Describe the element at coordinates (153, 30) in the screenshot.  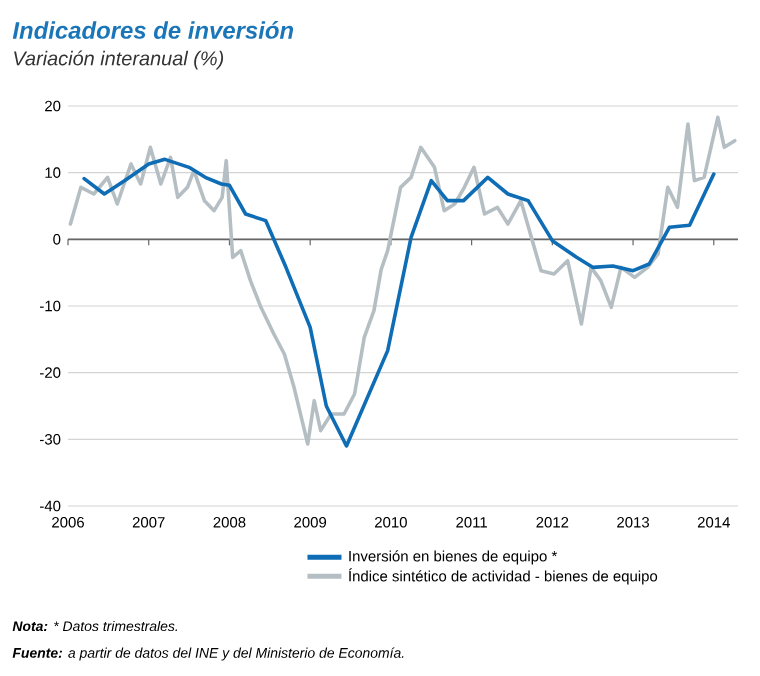
I see `chart-title: Indicadores de inversión` at that location.